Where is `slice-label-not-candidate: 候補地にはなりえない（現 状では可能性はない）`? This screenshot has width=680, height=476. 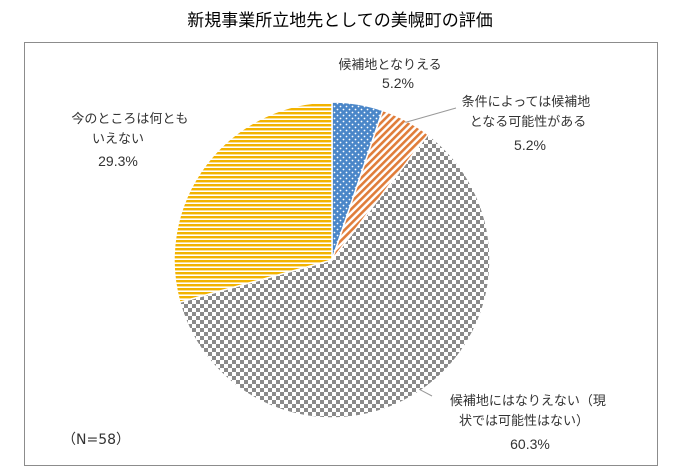 slice-label-not-candidate: 候補地にはなりえない（現 状では可能性はない） is located at coordinates (530, 411).